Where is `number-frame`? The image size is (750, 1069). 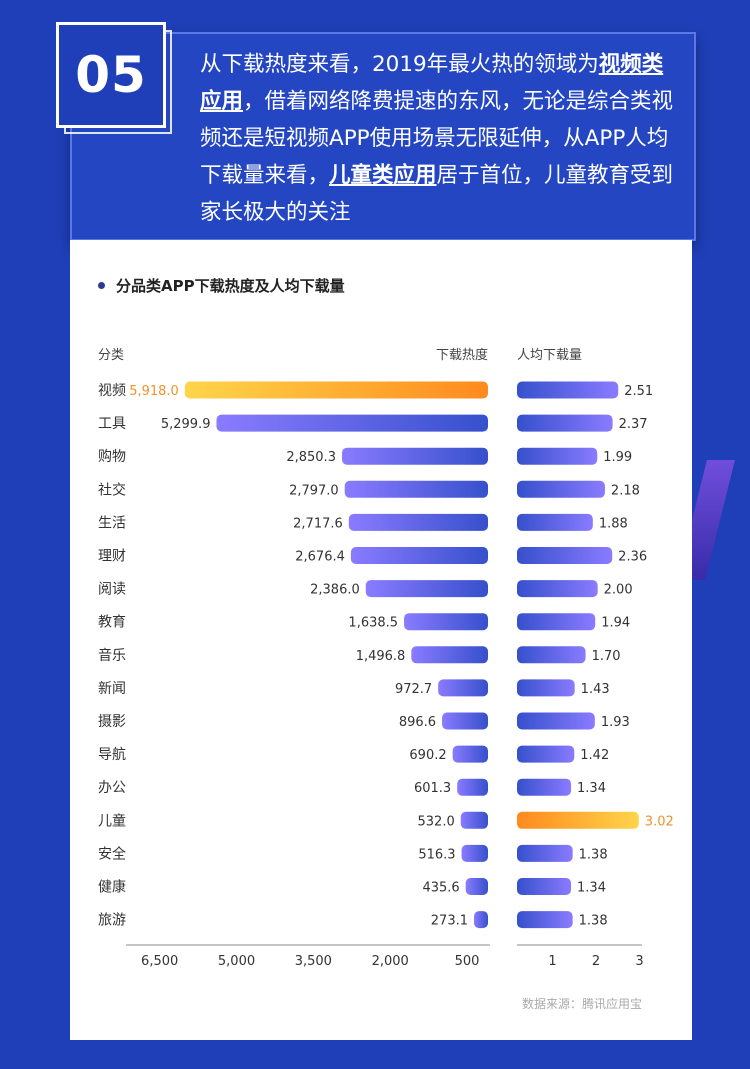
number-frame is located at coordinates (111, 75).